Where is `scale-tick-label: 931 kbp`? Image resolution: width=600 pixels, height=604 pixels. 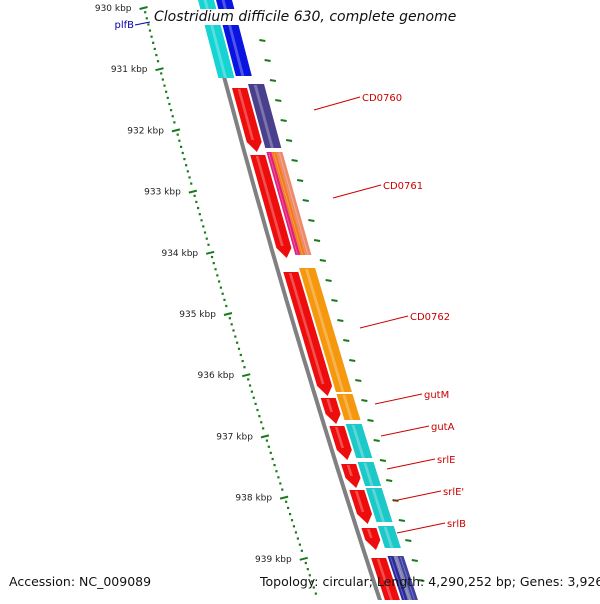
scale-tick-label: 931 kbp is located at coordinates (129, 70).